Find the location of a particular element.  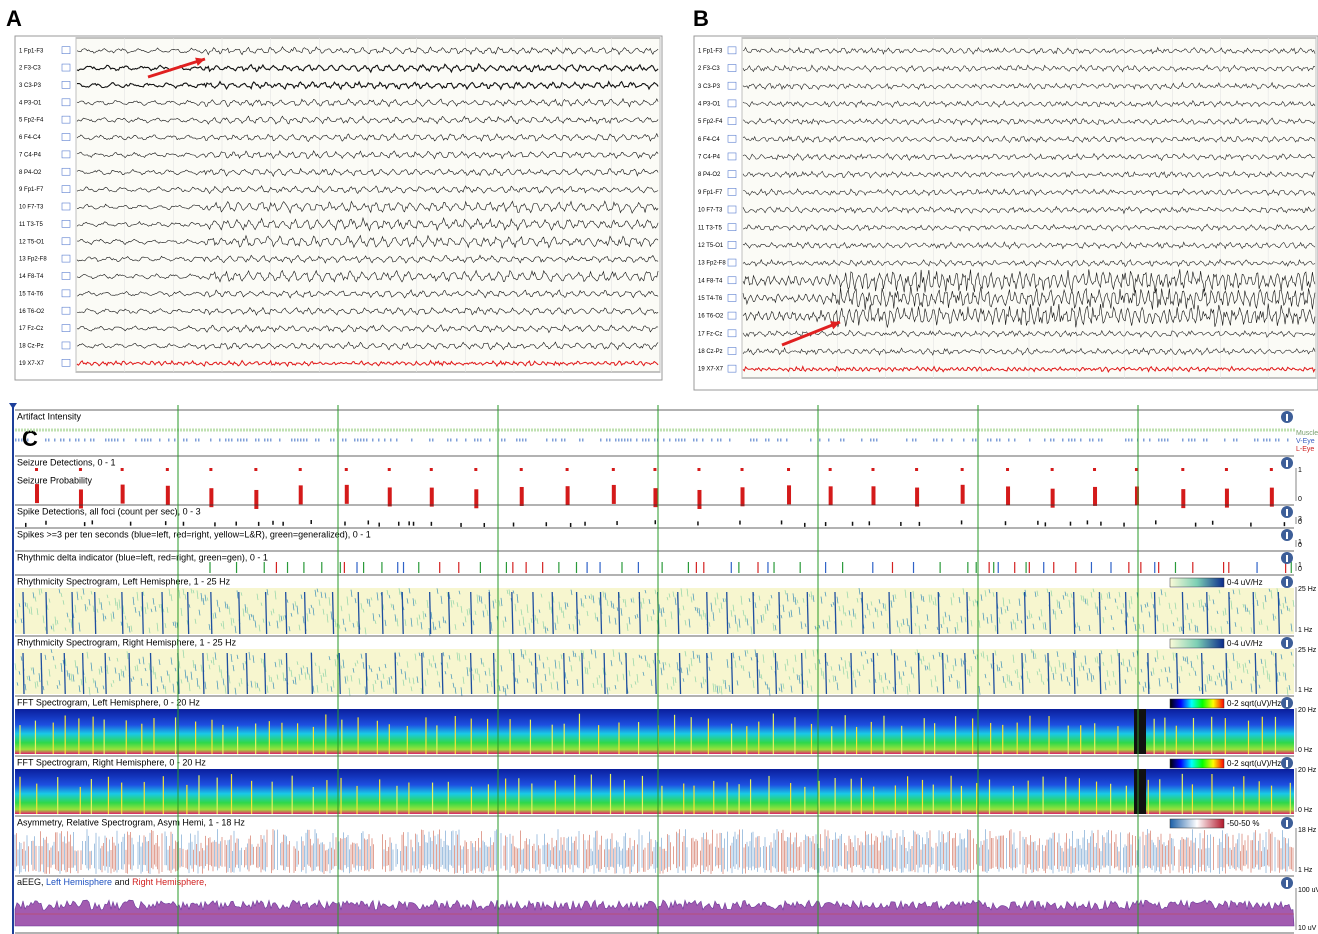

side-label: 0 is located at coordinates (1300, 569).